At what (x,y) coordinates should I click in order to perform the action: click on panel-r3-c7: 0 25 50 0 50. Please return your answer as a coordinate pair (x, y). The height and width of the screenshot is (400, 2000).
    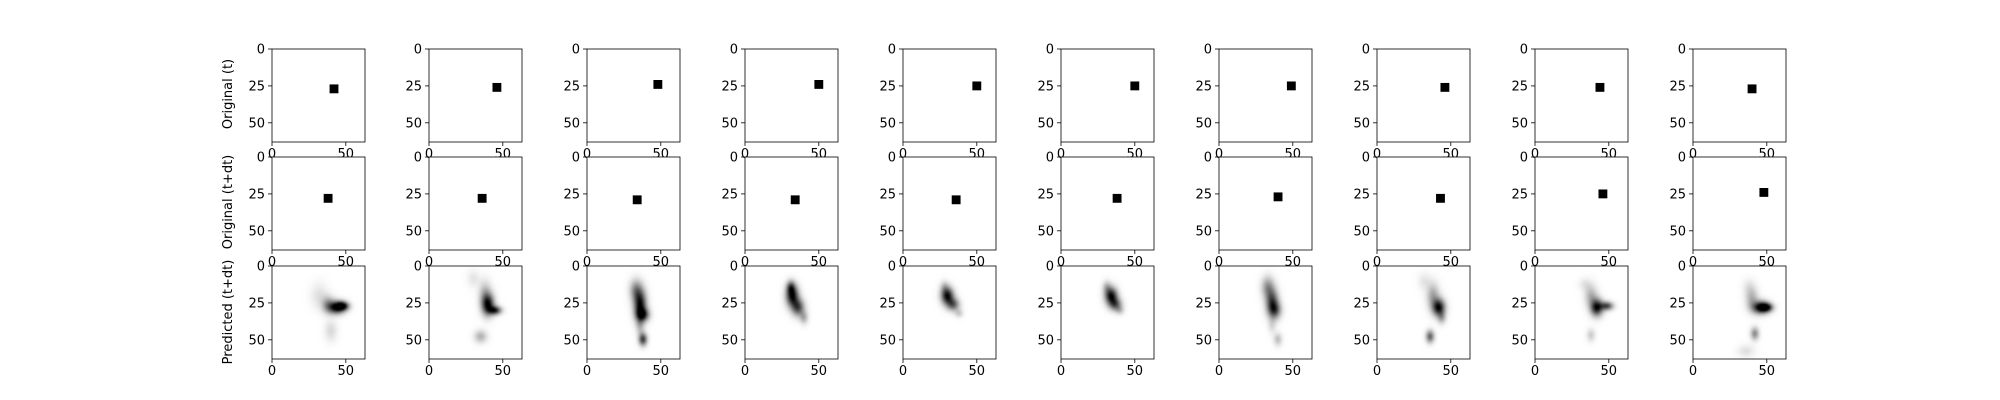
    Looking at the image, I should click on (1254, 319).